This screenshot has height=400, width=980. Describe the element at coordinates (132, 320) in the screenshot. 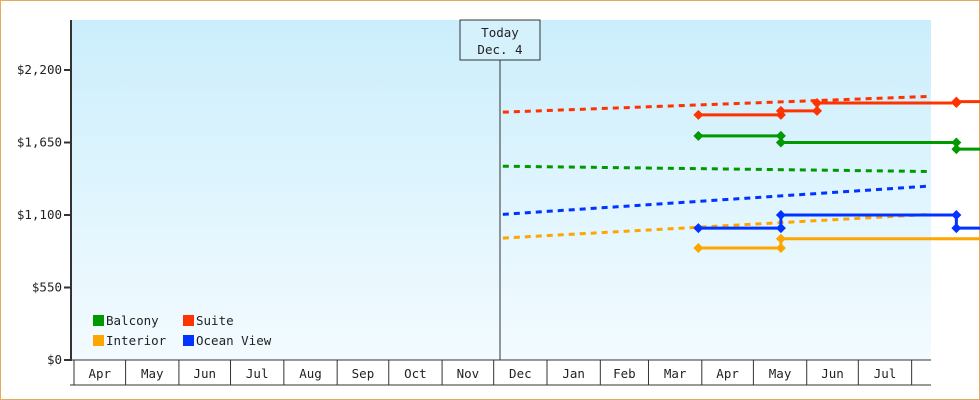

I see `legend-label: Balcony` at that location.